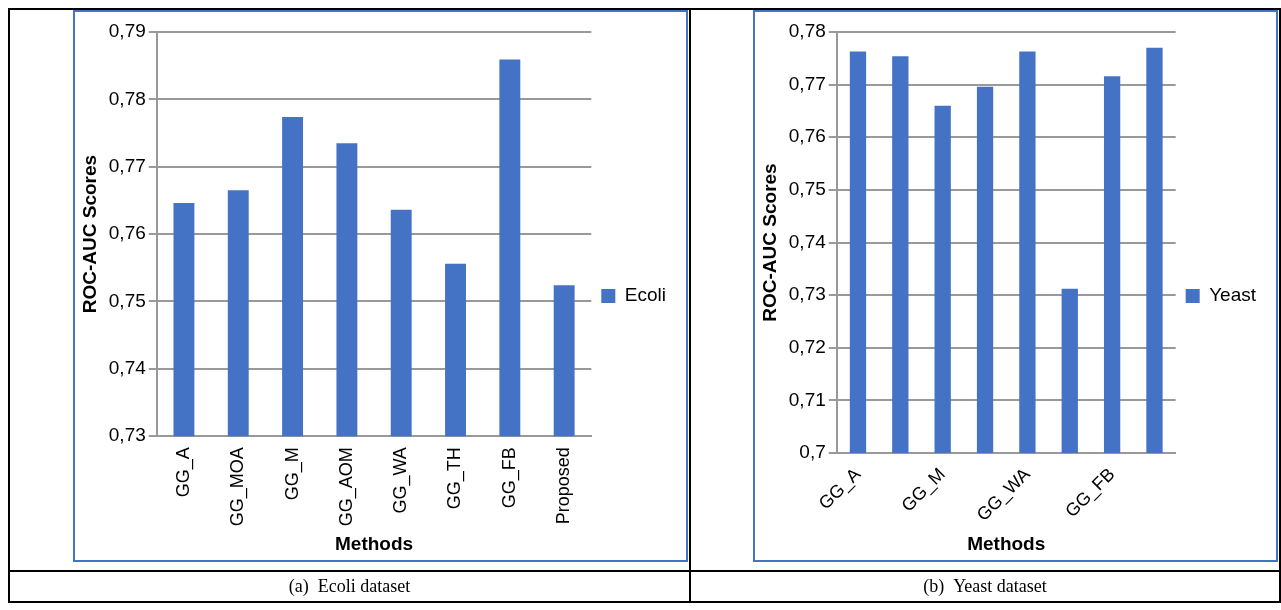 This screenshot has height=610, width=1281. I want to click on legend-label: Ecoli, so click(645, 295).